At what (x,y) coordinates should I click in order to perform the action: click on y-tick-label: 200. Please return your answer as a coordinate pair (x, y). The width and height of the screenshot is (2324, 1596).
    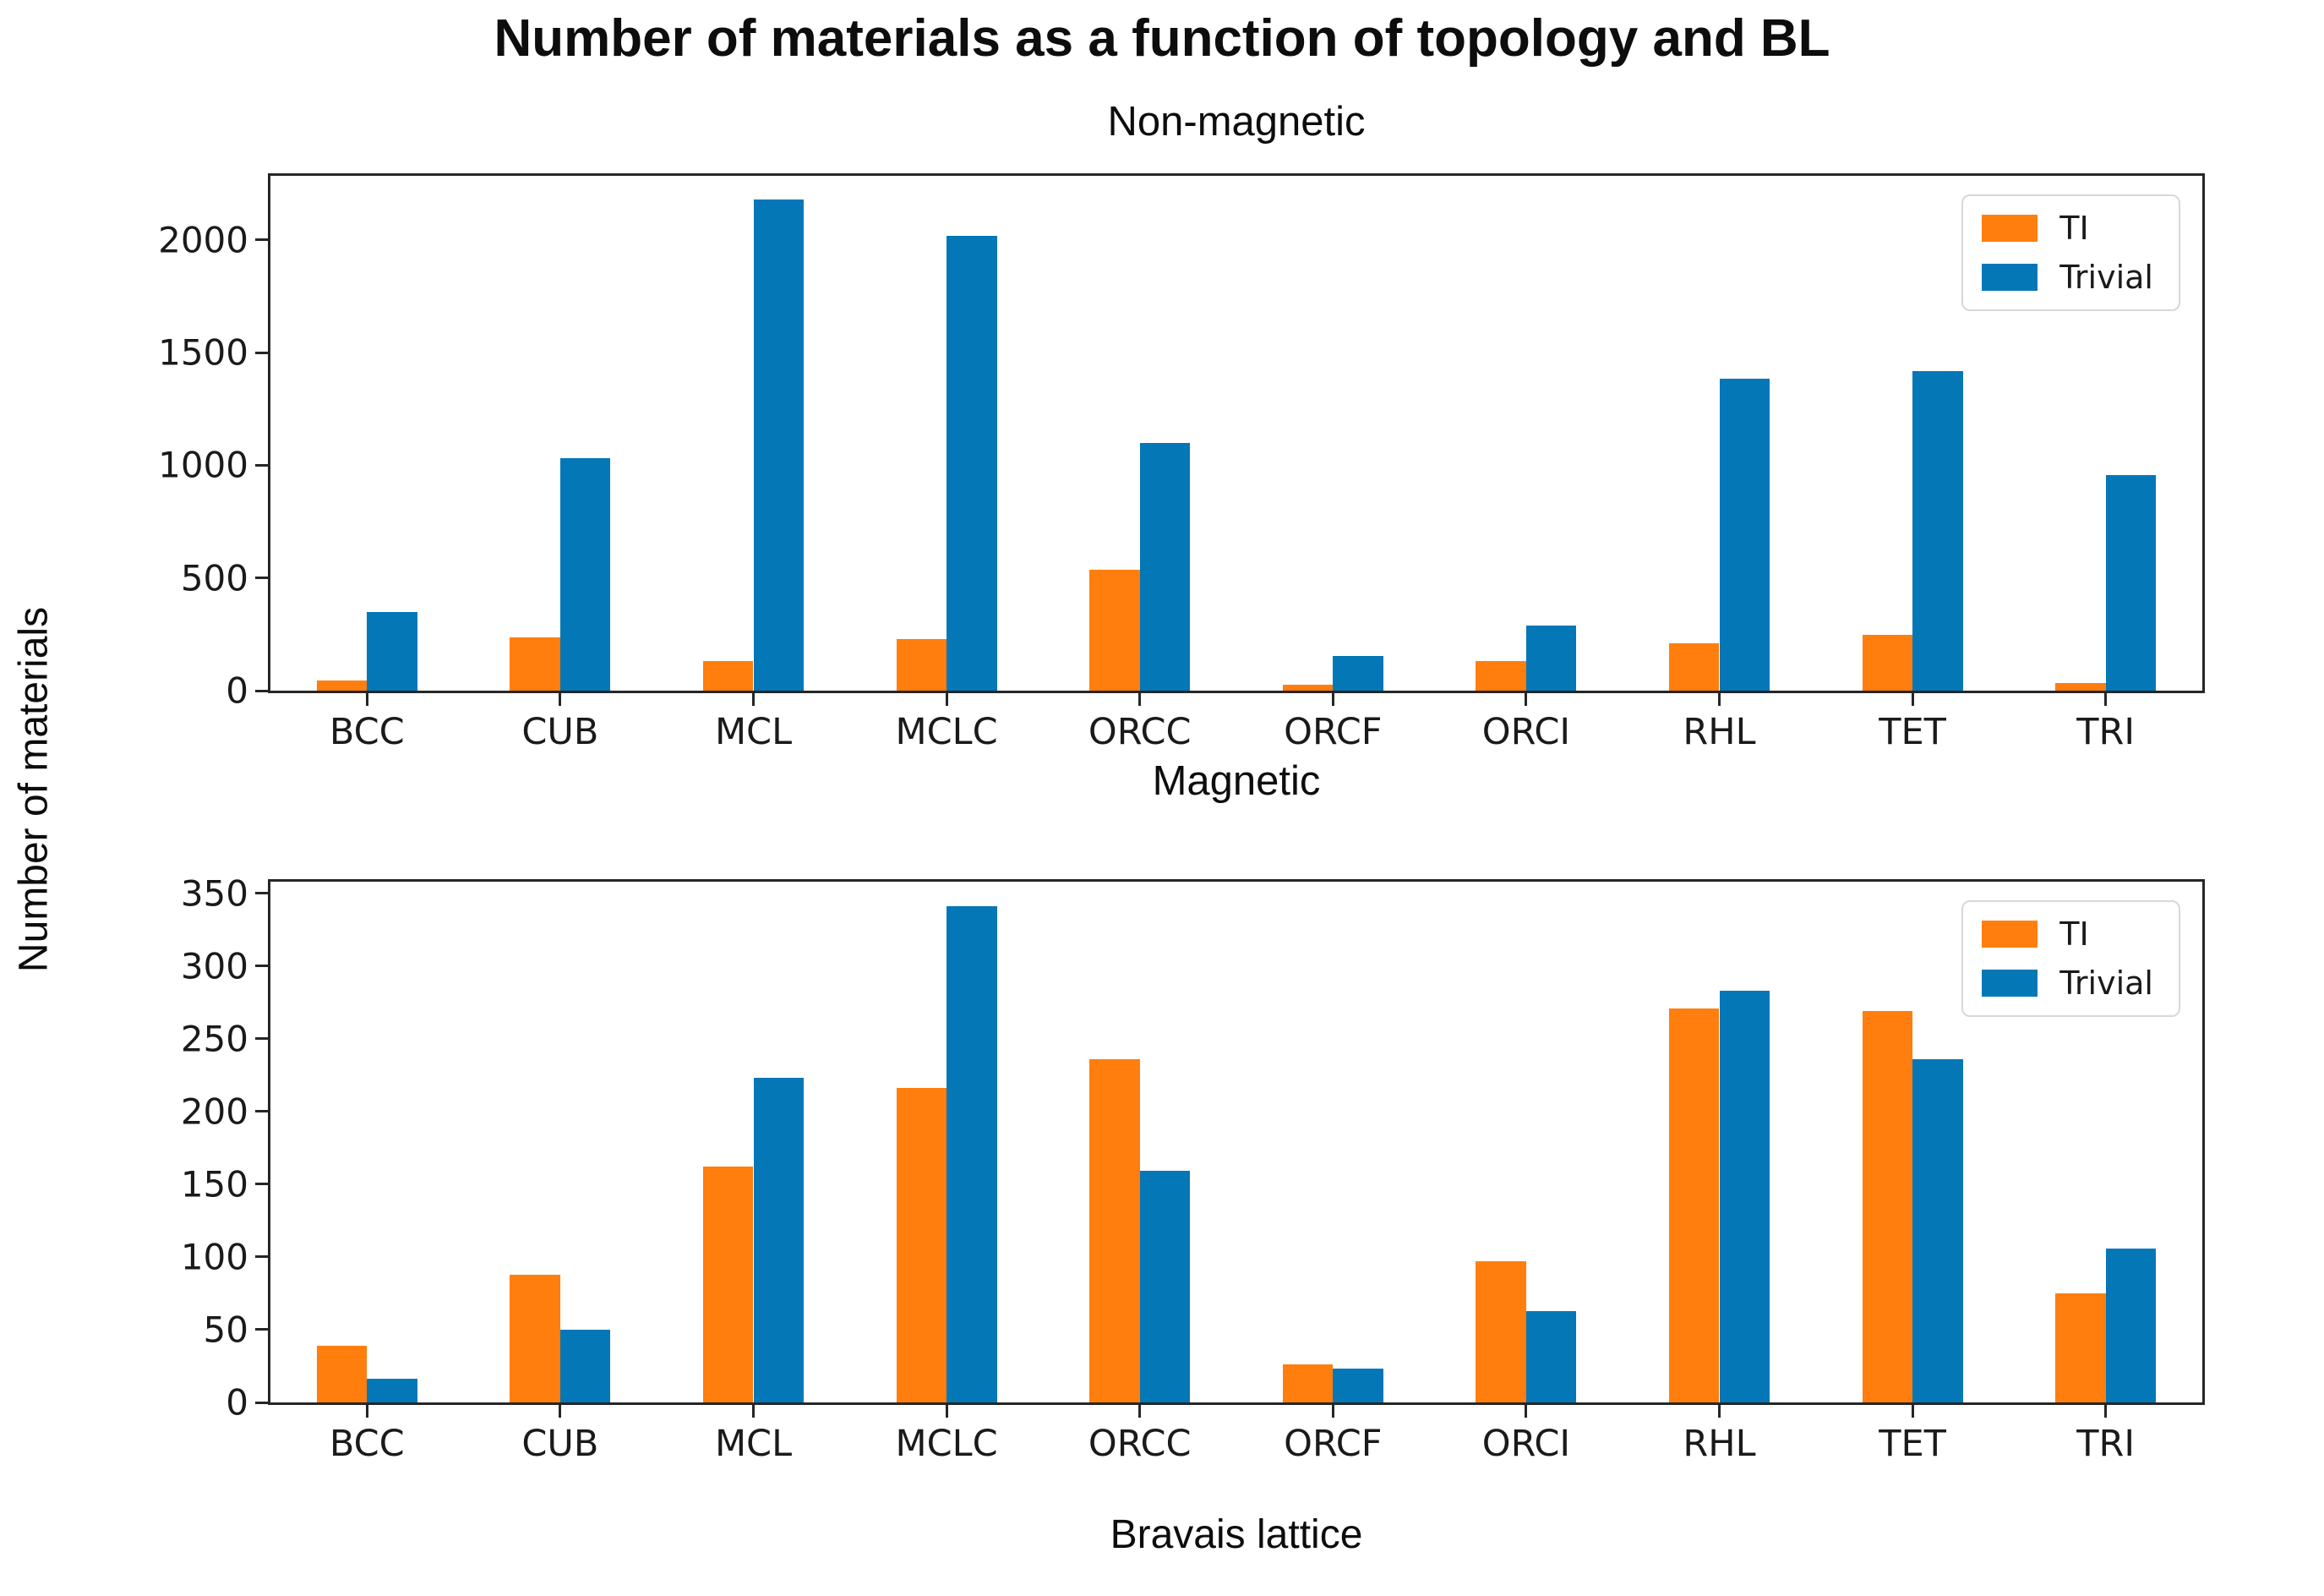
    Looking at the image, I should click on (214, 1111).